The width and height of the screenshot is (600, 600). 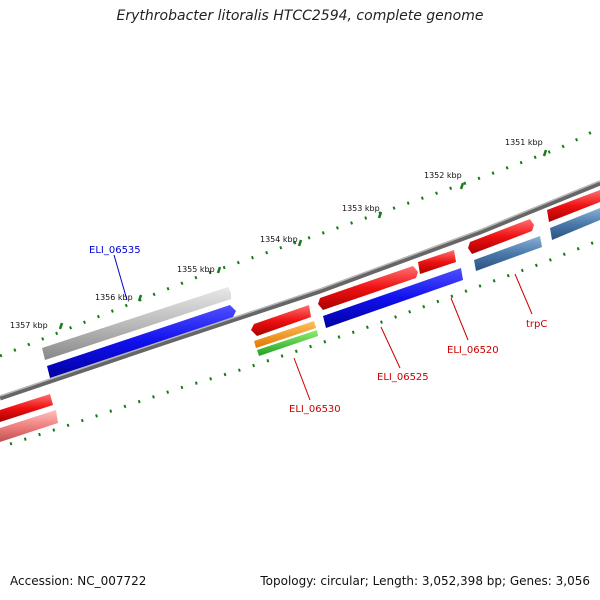 I want to click on gene-trpc, so click(x=501, y=236).